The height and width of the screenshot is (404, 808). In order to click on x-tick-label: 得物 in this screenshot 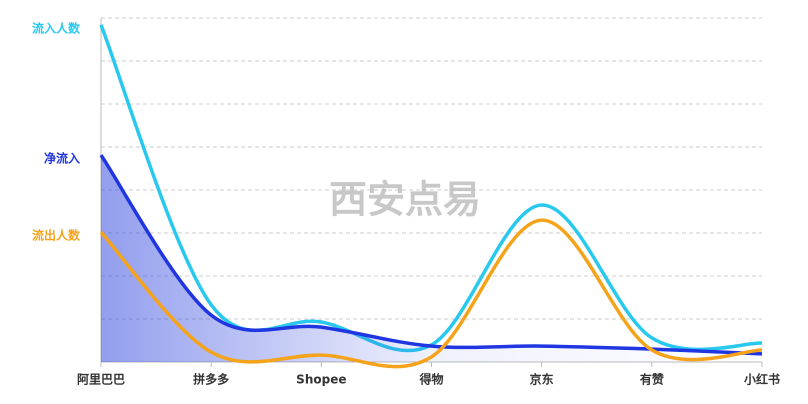, I will do `click(430, 379)`.